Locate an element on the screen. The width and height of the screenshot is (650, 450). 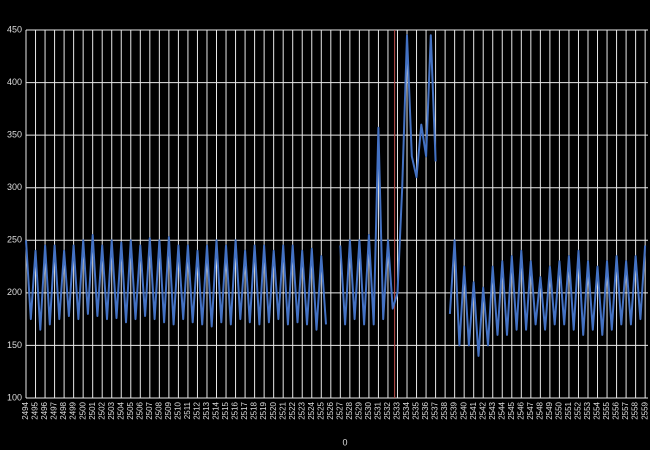
x-axis-title: 0 is located at coordinates (344, 442).